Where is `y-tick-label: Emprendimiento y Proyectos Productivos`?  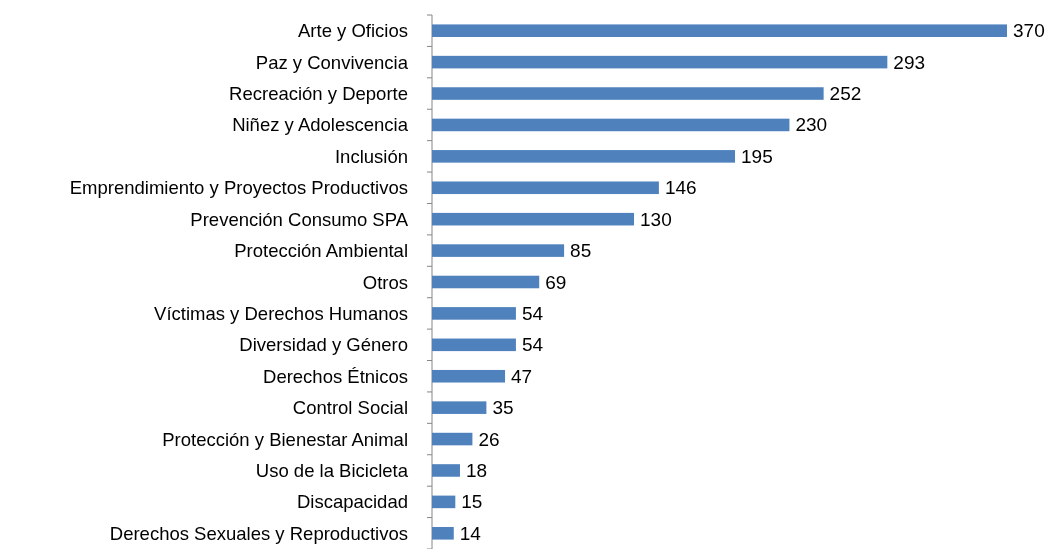
y-tick-label: Emprendimiento y Proyectos Productivos is located at coordinates (238, 188).